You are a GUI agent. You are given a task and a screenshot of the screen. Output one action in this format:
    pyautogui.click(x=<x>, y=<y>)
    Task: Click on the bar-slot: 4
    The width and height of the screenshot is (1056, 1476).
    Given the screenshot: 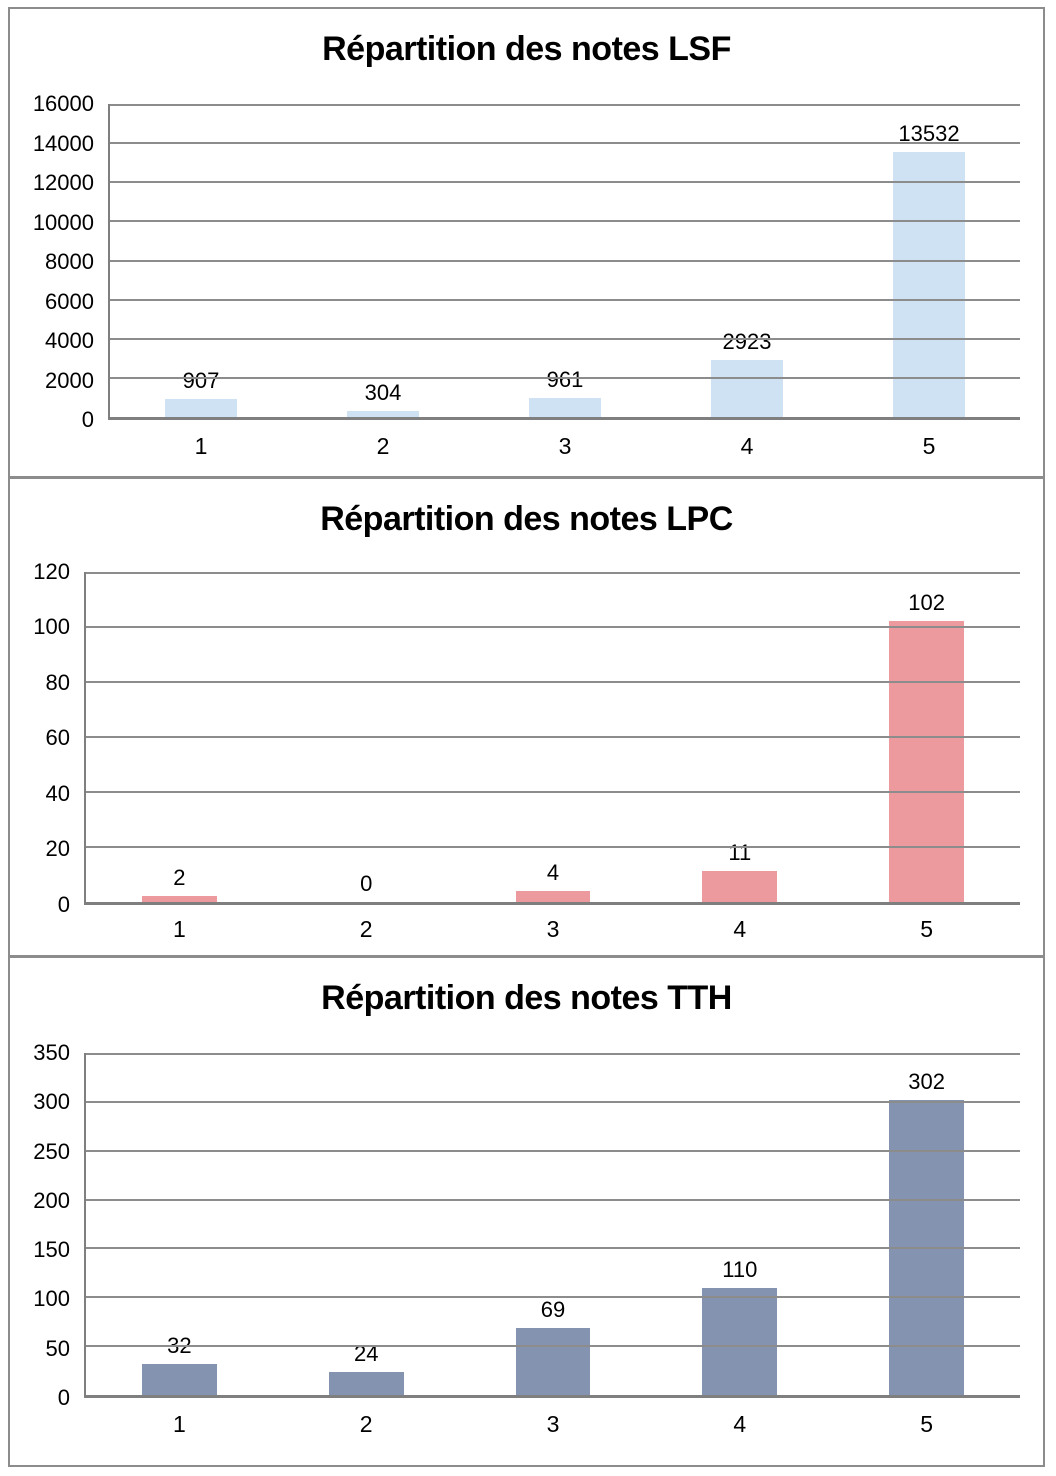 What is the action you would take?
    pyautogui.click(x=553, y=737)
    